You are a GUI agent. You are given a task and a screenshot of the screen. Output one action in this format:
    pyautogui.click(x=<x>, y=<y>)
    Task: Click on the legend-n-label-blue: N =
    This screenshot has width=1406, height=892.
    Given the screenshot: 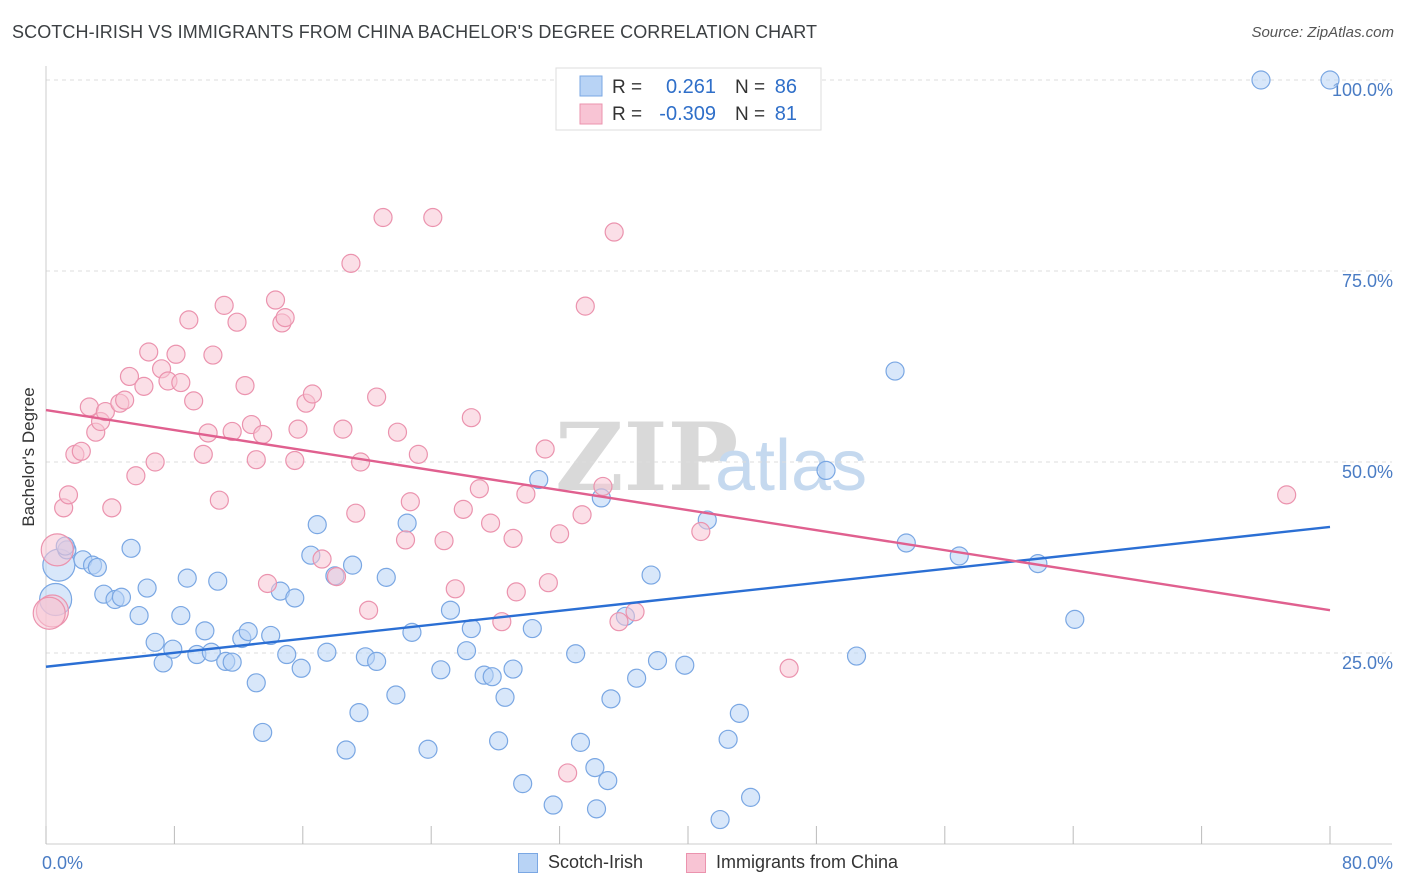 What is the action you would take?
    pyautogui.click(x=750, y=87)
    